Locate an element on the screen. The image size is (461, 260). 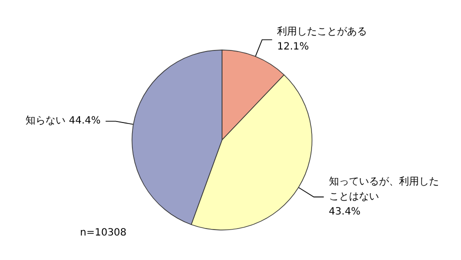
slice-label: 知らない 44.4% is located at coordinates (63, 120).